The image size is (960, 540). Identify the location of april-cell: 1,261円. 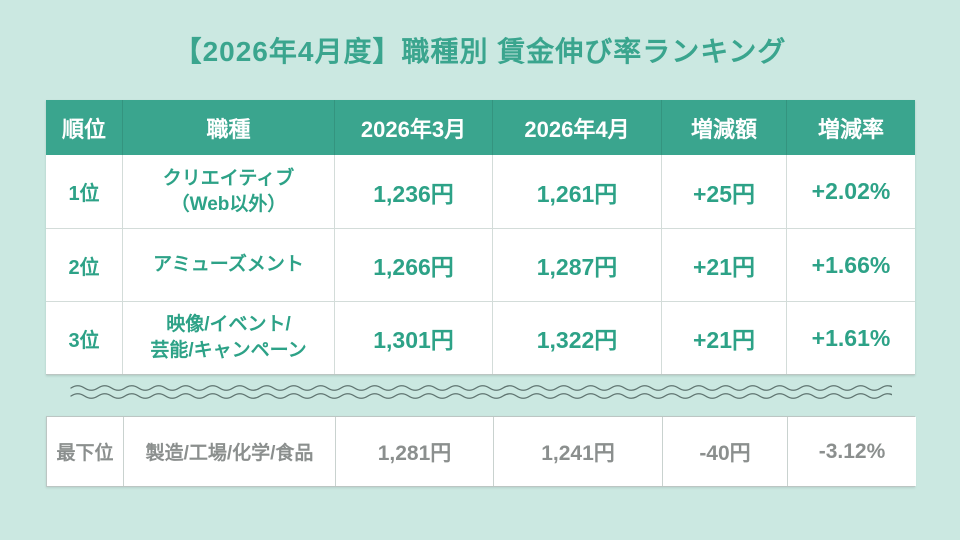
(577, 191).